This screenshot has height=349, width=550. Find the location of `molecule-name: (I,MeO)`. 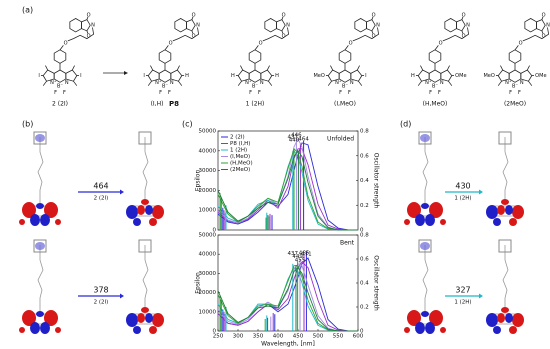

molecule-name: (I,MeO) is located at coordinates (345, 104).